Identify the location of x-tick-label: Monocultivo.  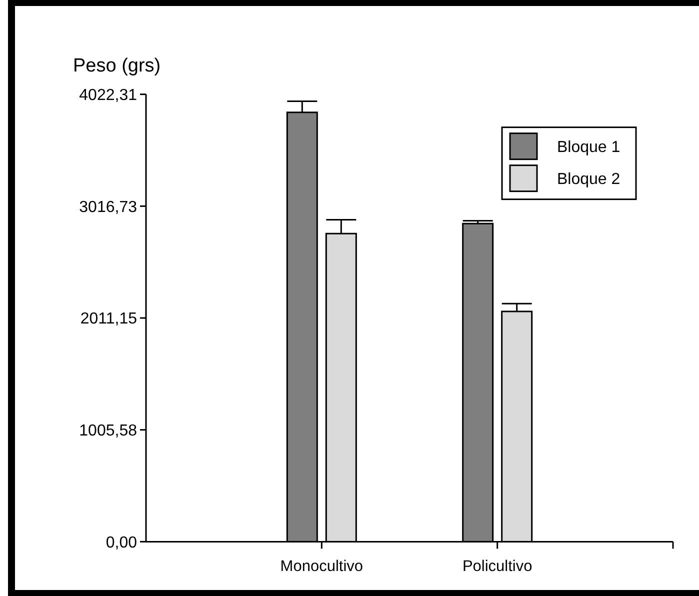
(322, 567).